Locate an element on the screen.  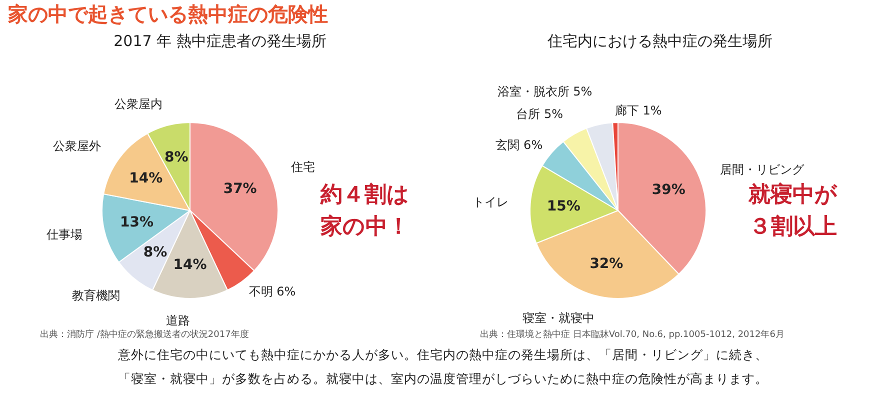
data-label: 15% is located at coordinates (563, 206).